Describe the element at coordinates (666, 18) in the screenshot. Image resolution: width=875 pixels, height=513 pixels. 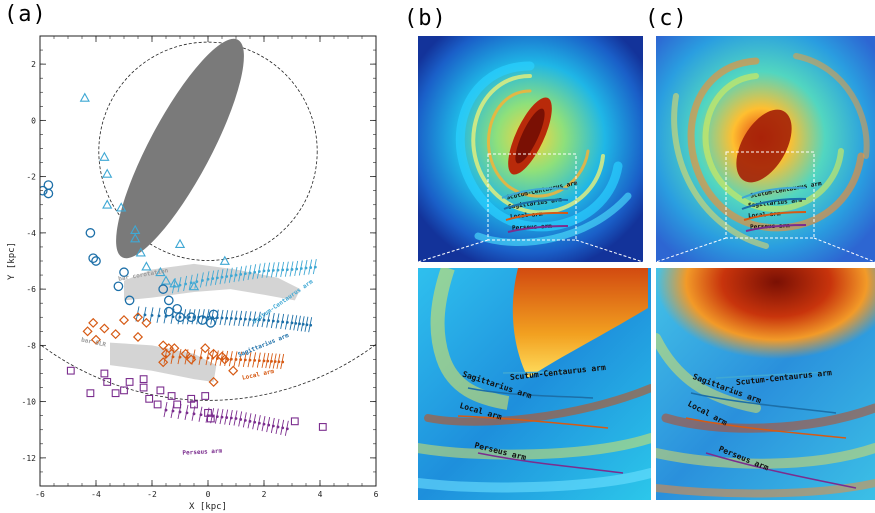
I see `panel-label-c: (c)` at that location.